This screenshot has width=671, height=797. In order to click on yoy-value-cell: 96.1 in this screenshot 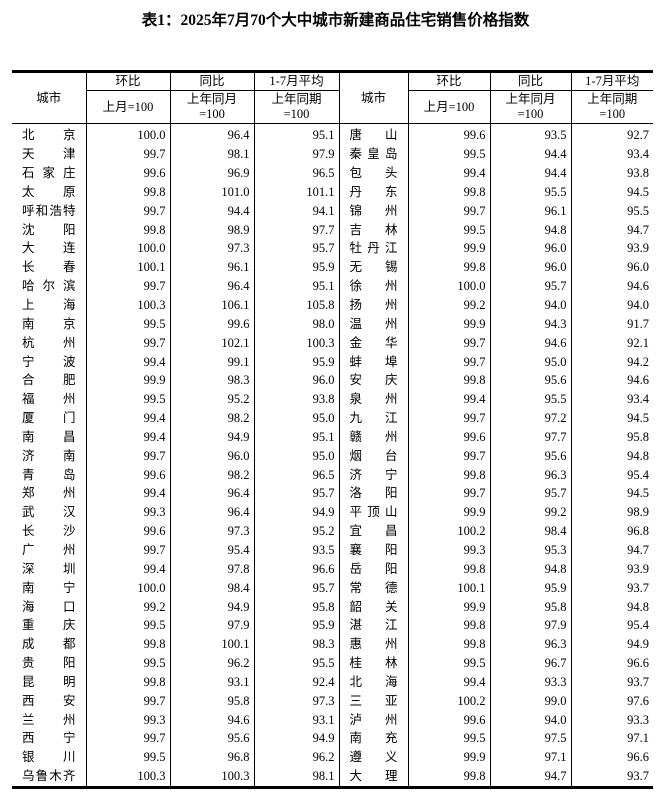, I will do `click(212, 267)`.